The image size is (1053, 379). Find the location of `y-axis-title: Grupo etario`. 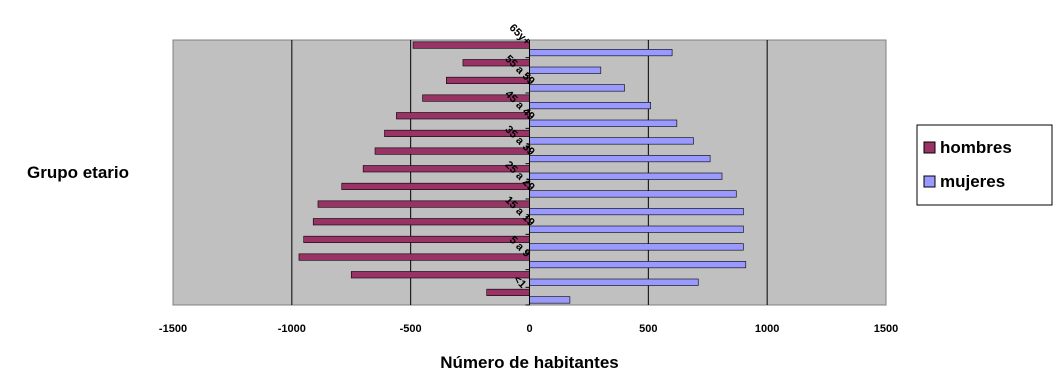

y-axis-title: Grupo etario is located at coordinates (78, 172).